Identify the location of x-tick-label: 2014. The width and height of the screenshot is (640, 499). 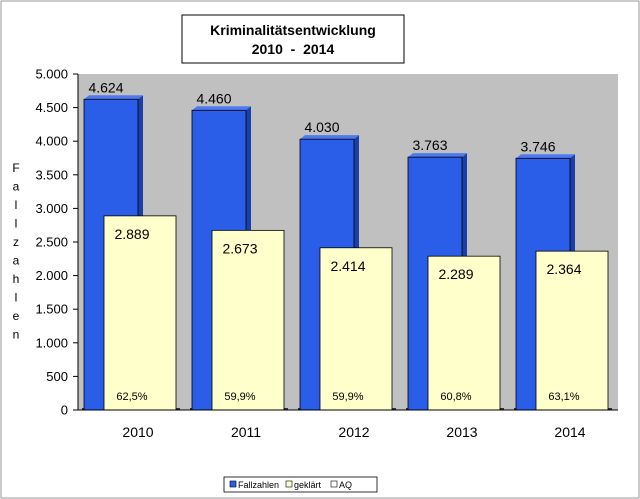
(569, 432).